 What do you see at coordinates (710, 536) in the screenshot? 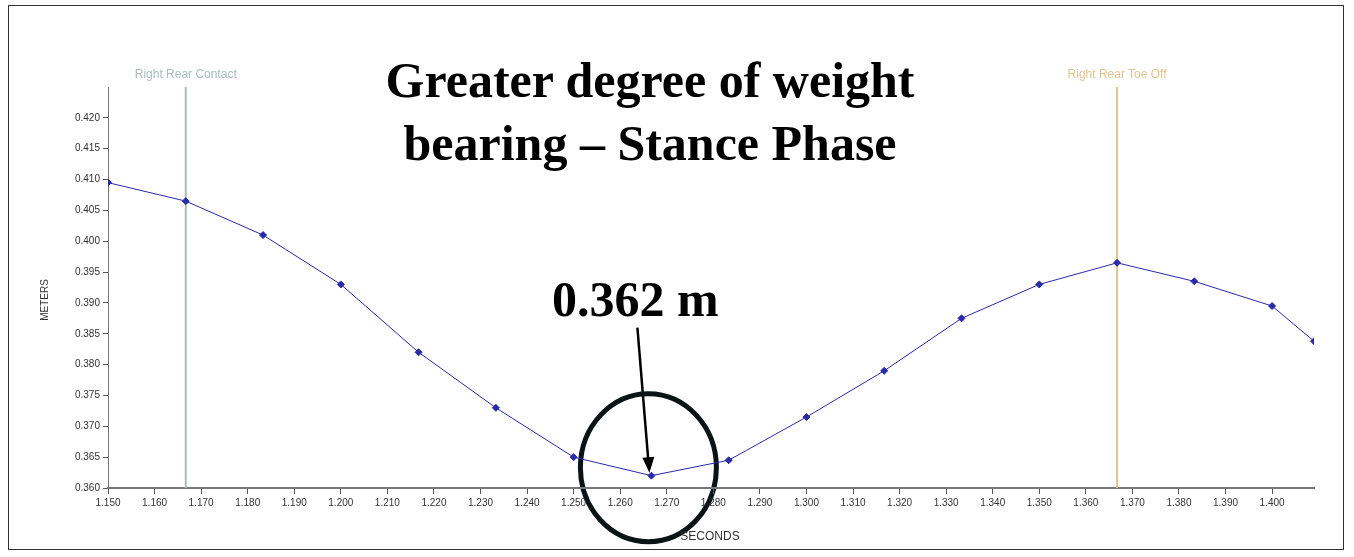
I see `x-axis-title: SECONDS` at bounding box center [710, 536].